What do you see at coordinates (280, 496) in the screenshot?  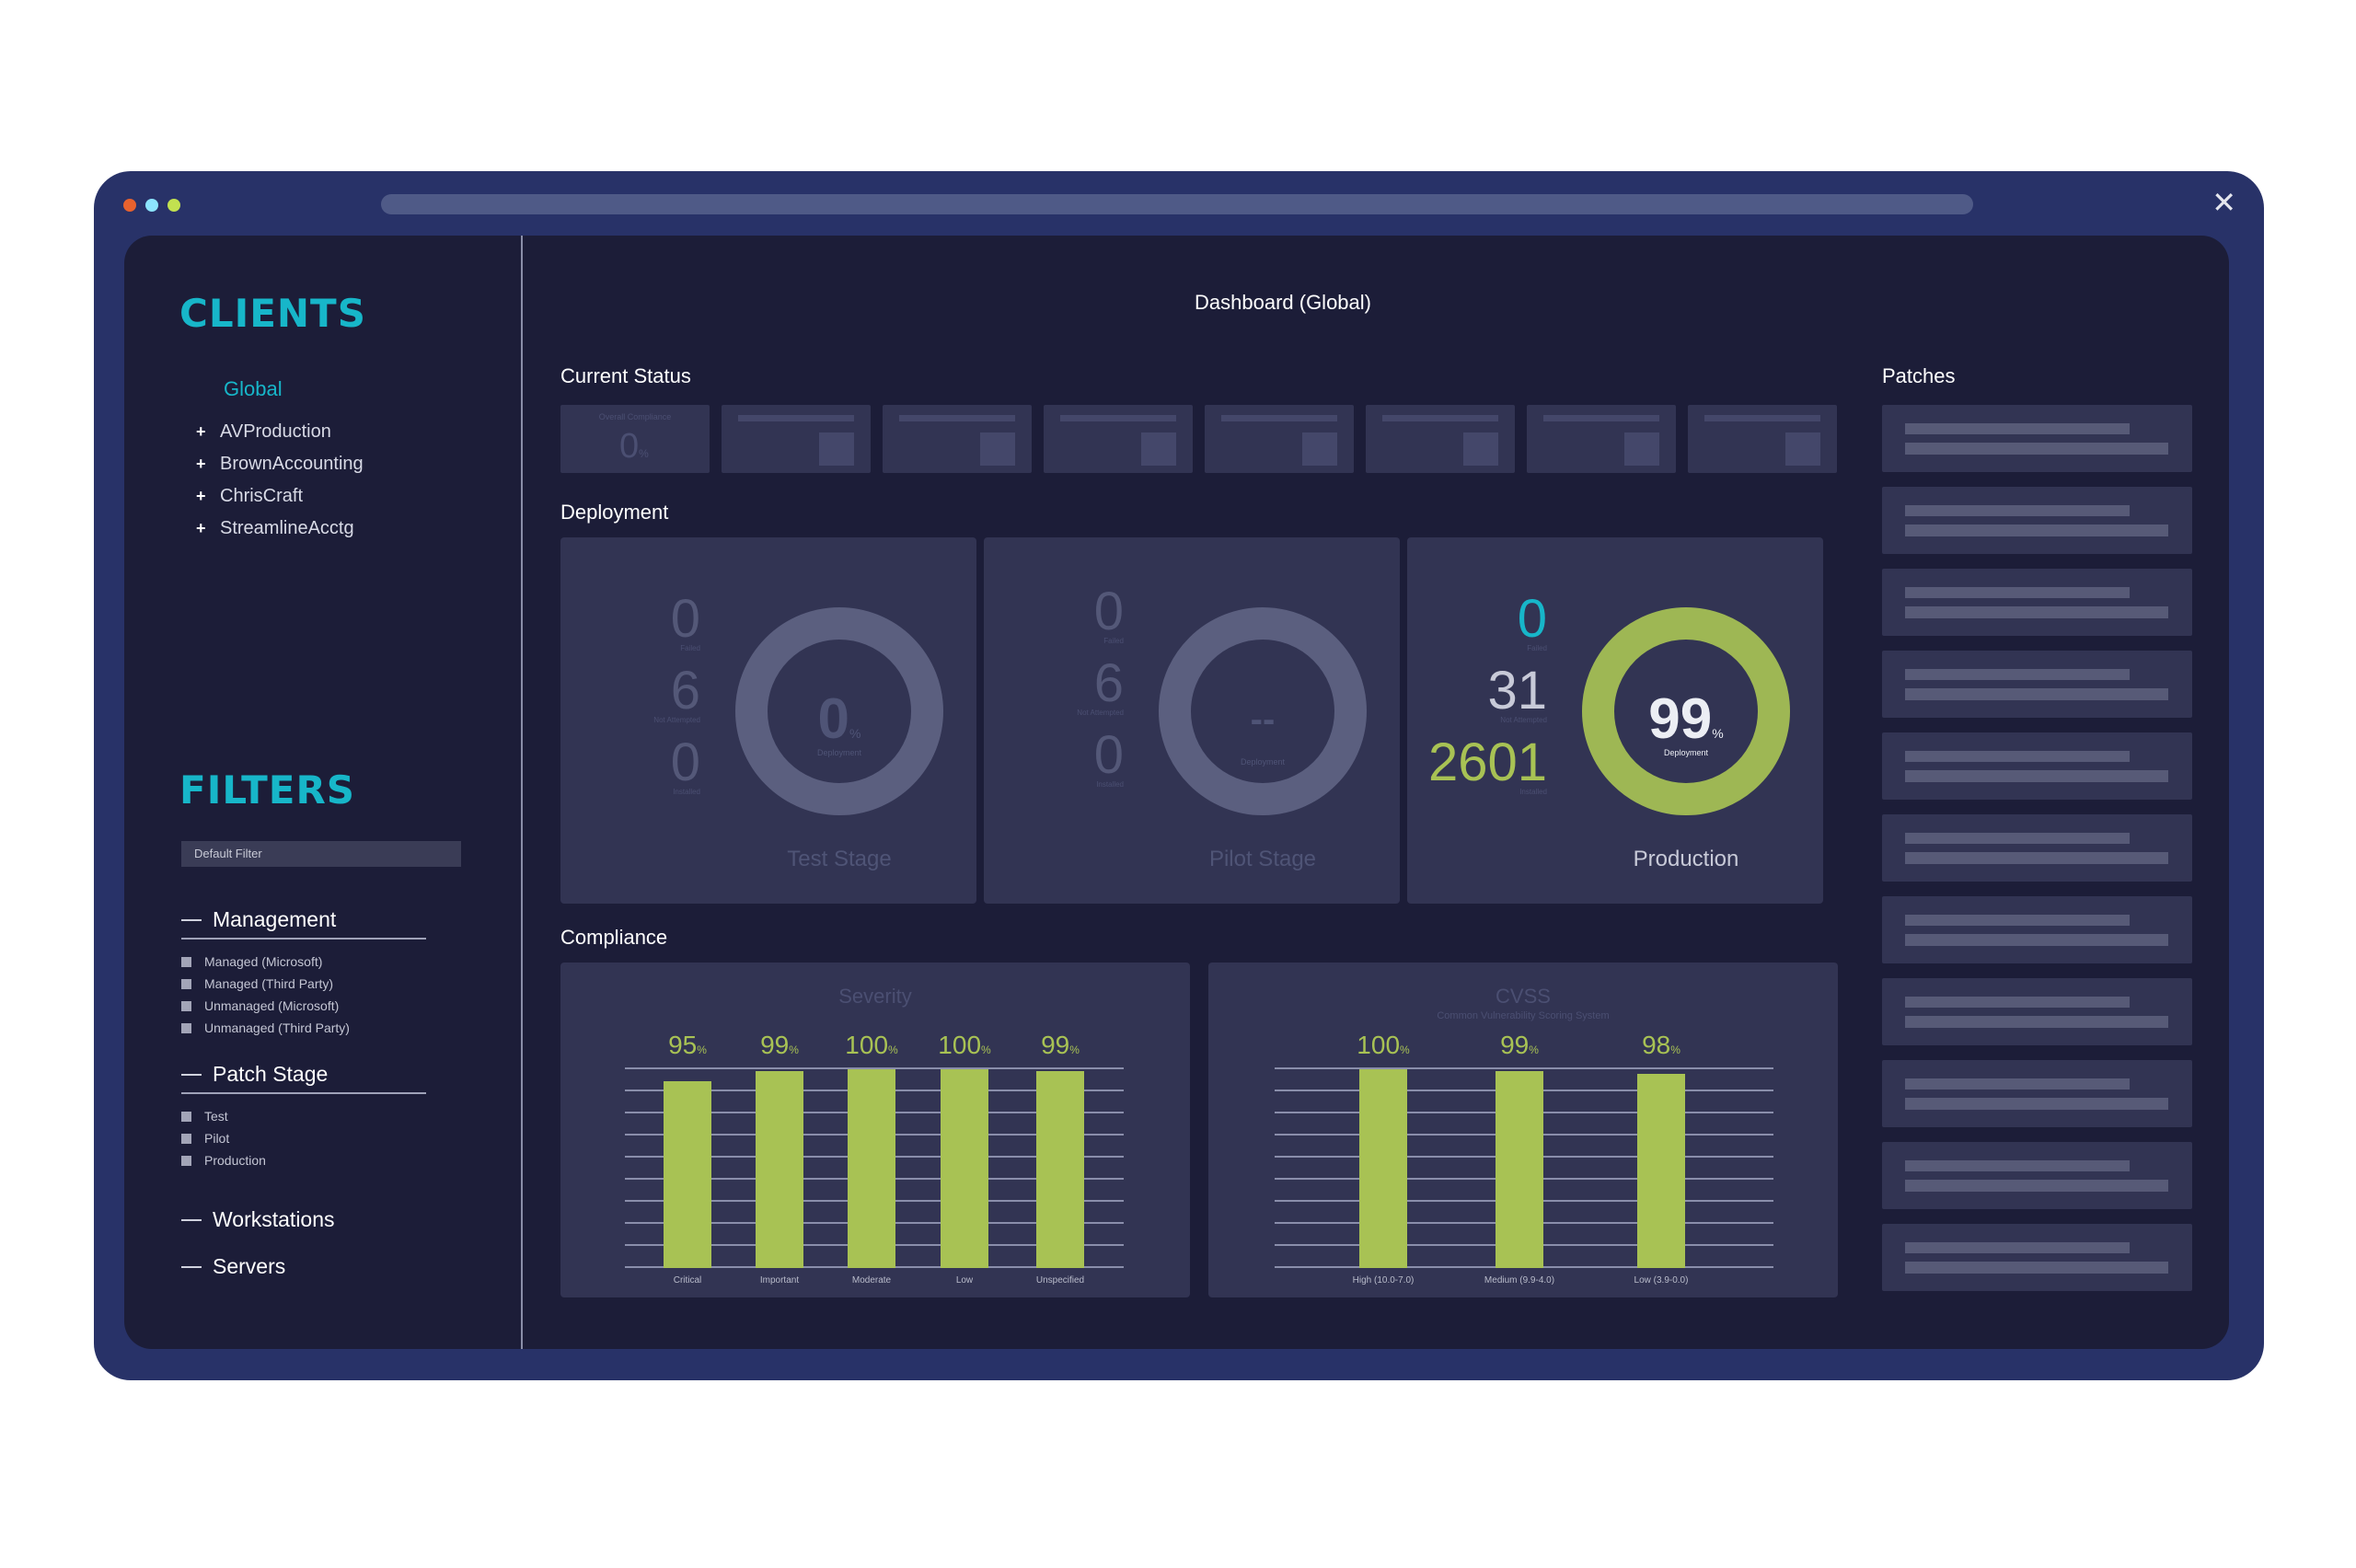 I see `client-item: + ChrisCraft` at bounding box center [280, 496].